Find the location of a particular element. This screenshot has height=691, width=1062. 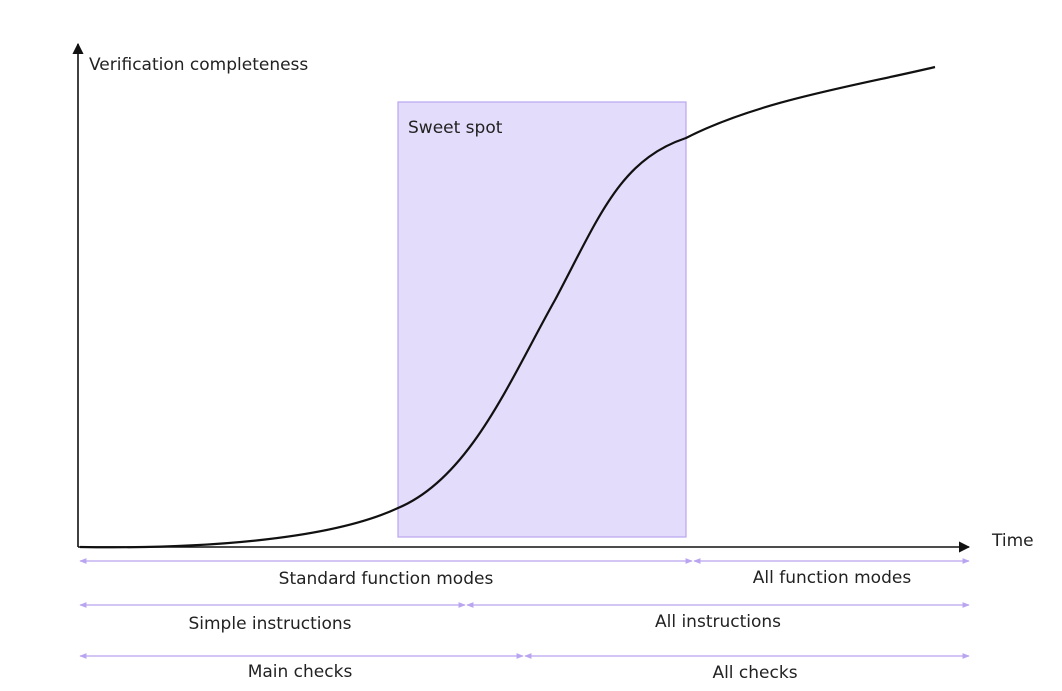

sweet-spot-label: Sweet spot is located at coordinates (455, 128).